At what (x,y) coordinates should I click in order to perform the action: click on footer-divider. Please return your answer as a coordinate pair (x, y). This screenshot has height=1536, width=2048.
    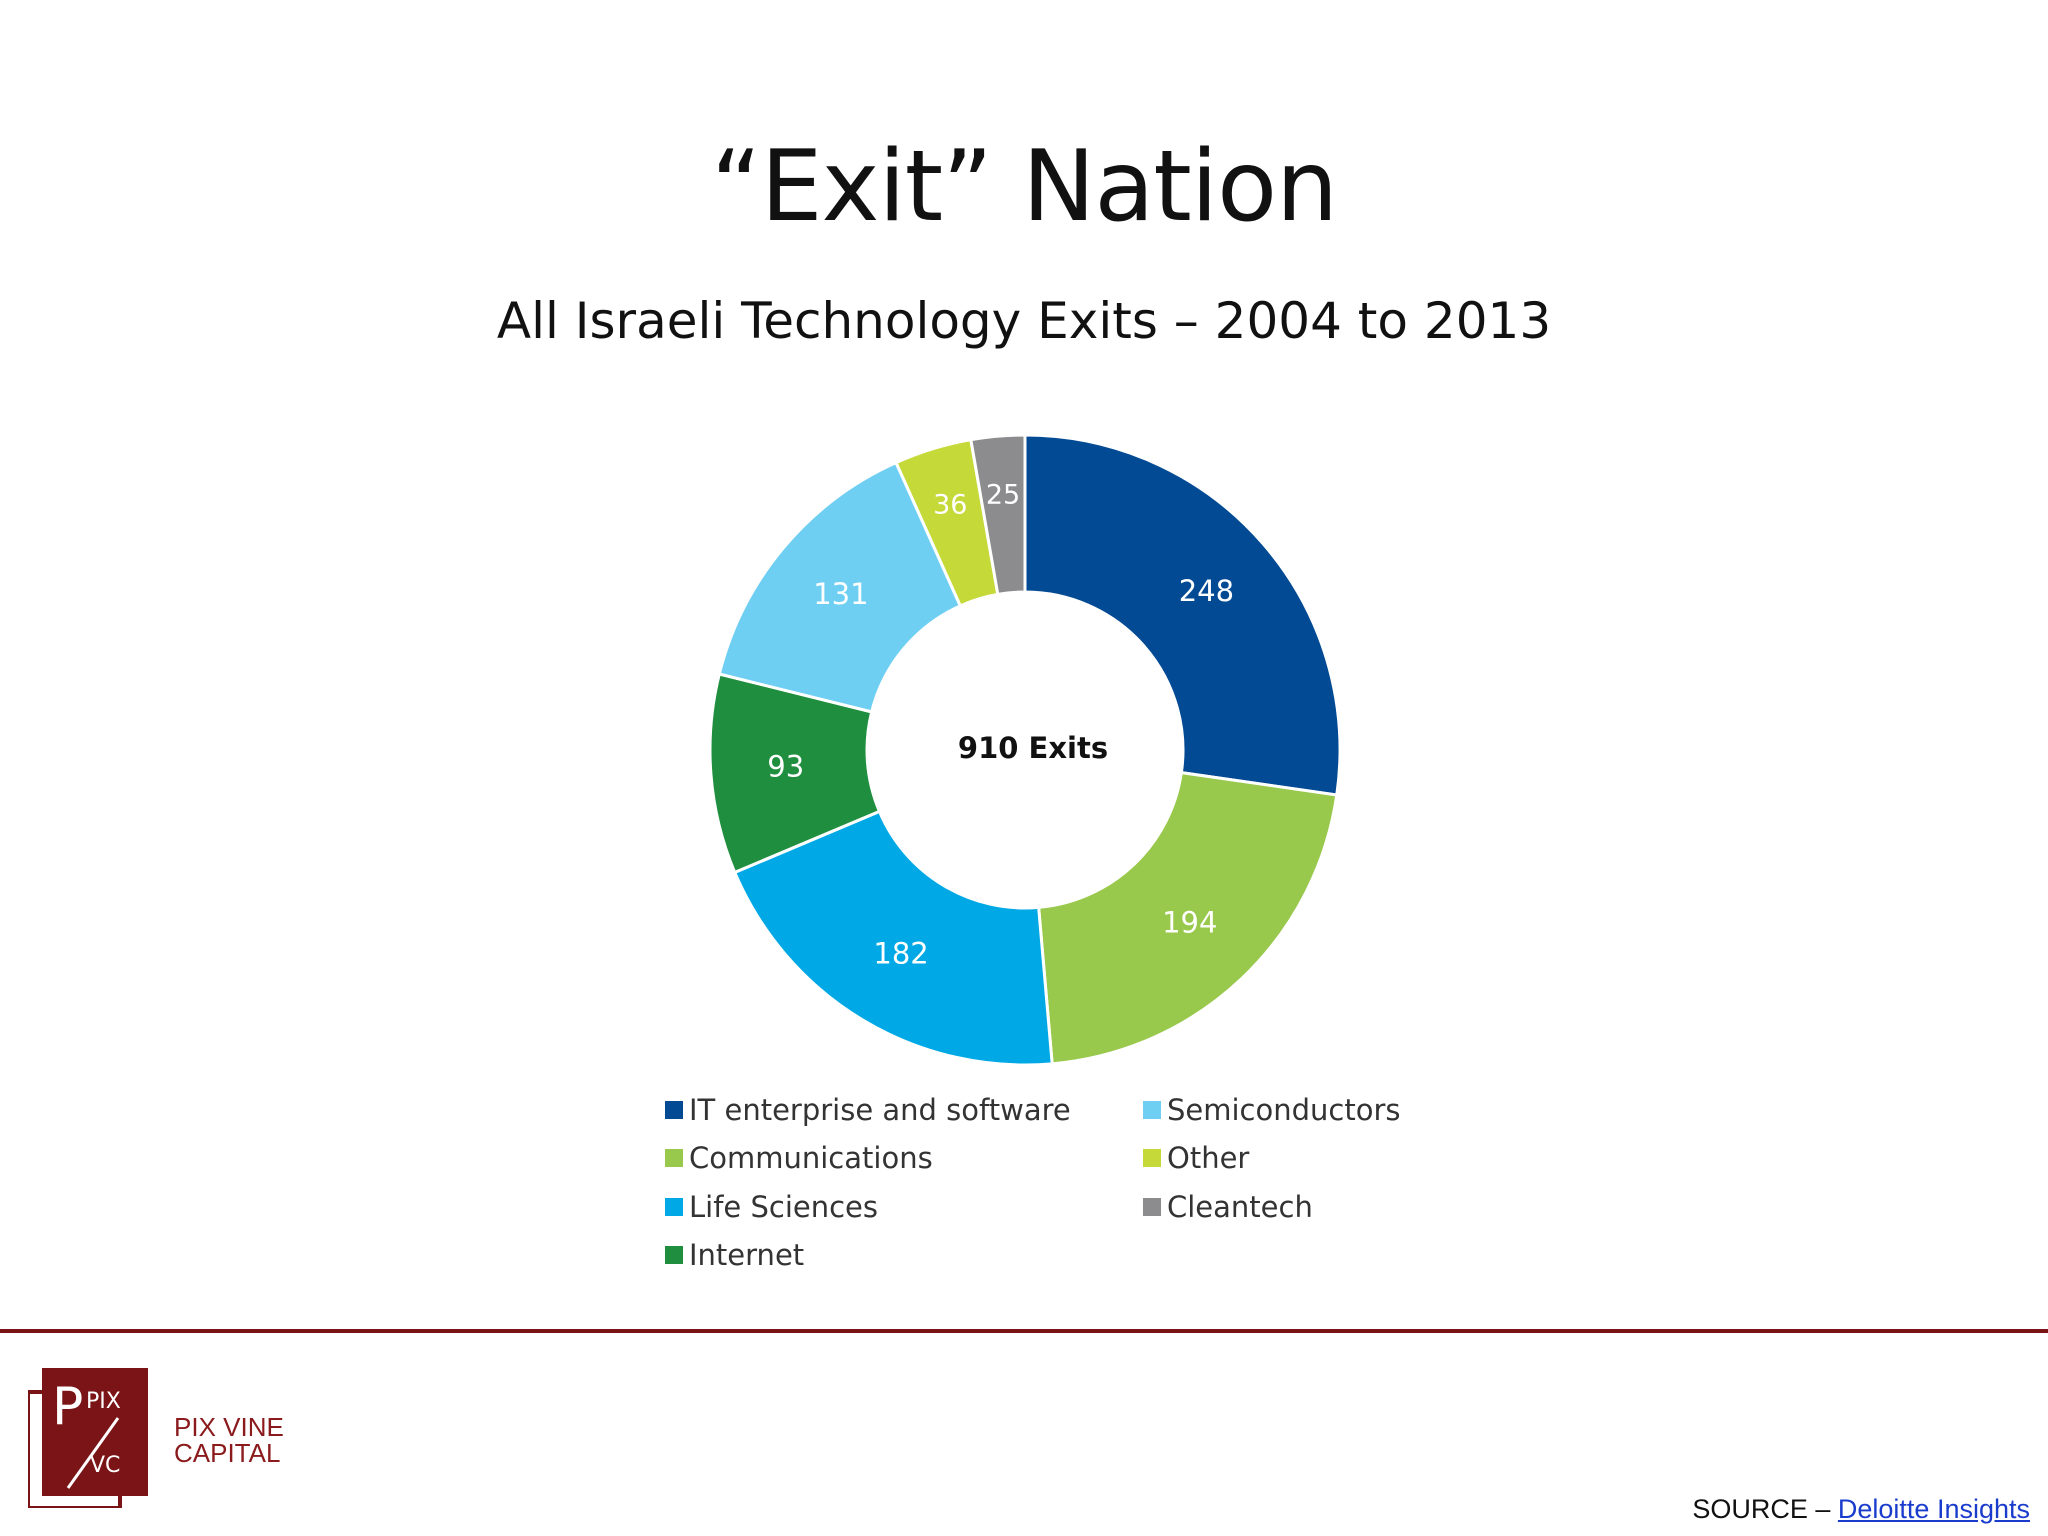
    Looking at the image, I should click on (1024, 1331).